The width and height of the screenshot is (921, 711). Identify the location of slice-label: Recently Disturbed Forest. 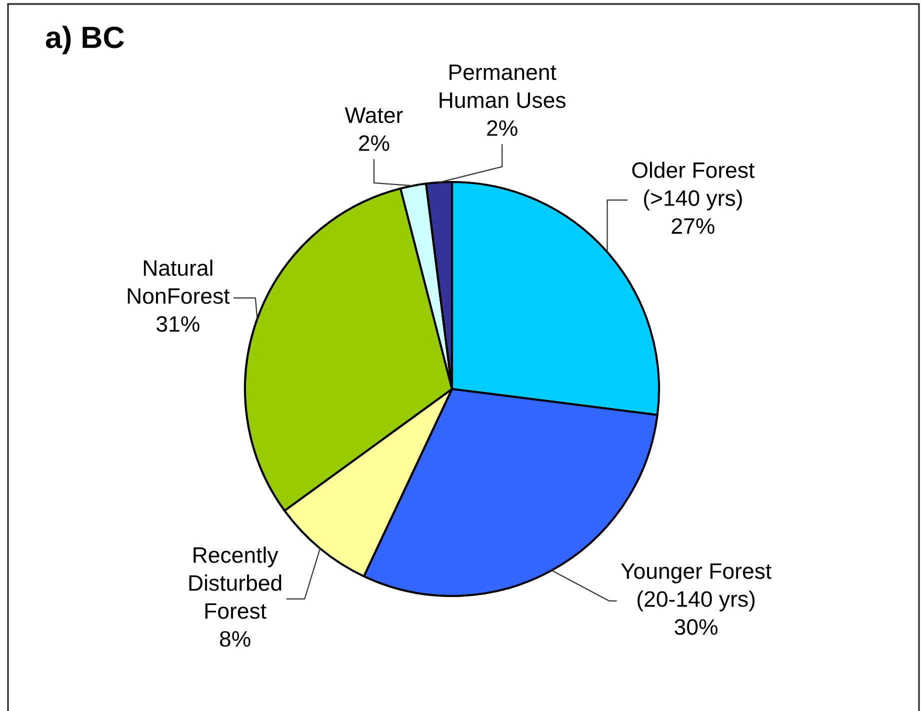
(235, 582).